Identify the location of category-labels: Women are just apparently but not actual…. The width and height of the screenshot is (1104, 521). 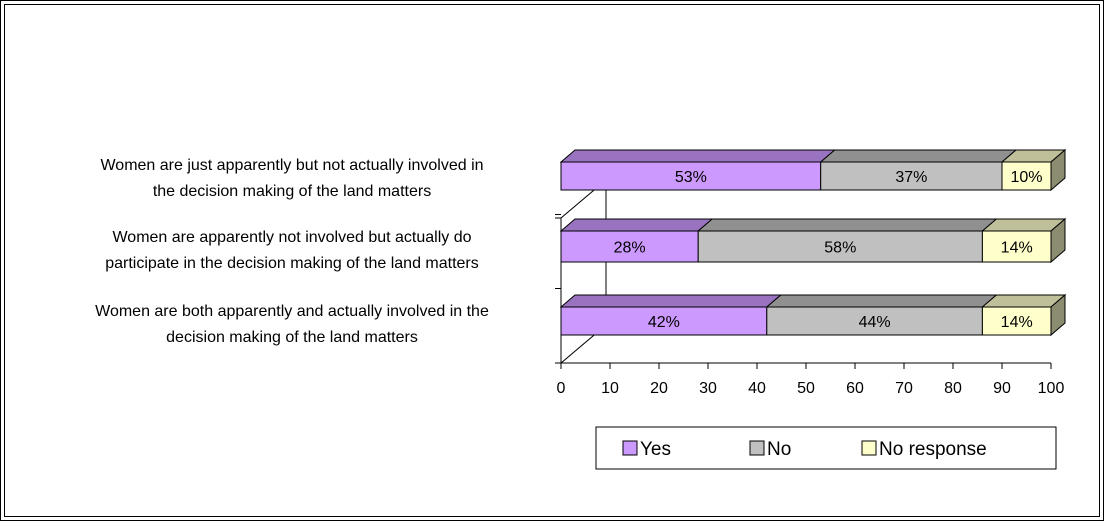
(292, 251).